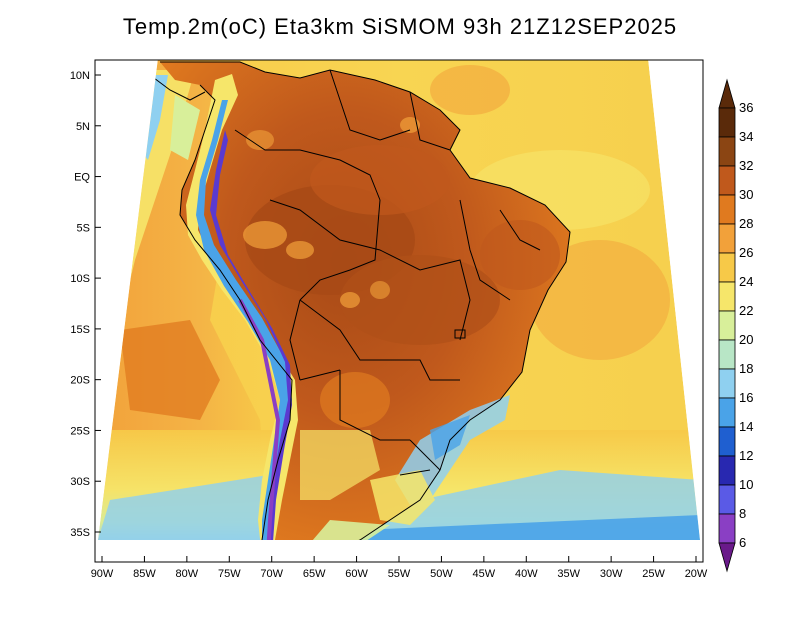 The height and width of the screenshot is (618, 800). I want to click on colorbar-label: 30, so click(746, 194).